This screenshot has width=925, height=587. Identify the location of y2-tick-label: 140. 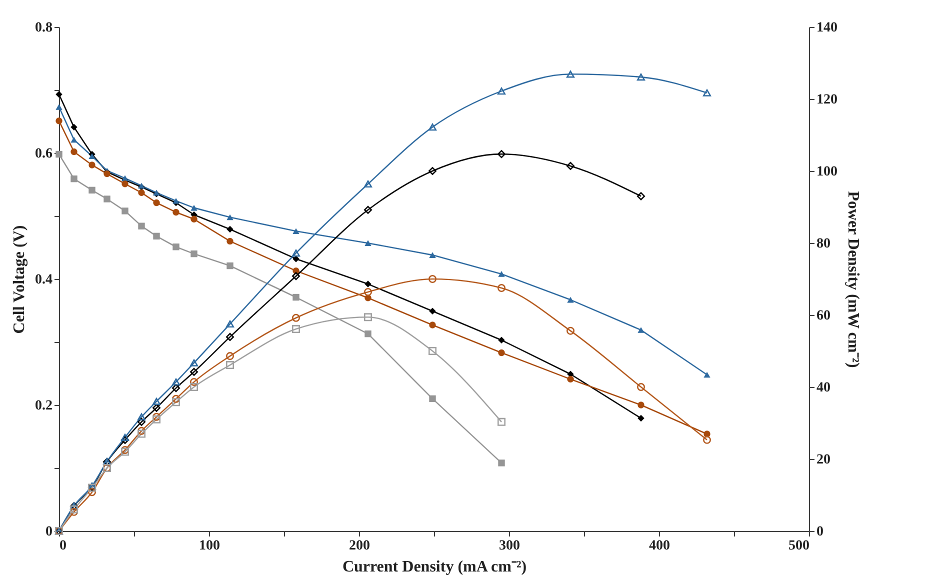
(827, 28).